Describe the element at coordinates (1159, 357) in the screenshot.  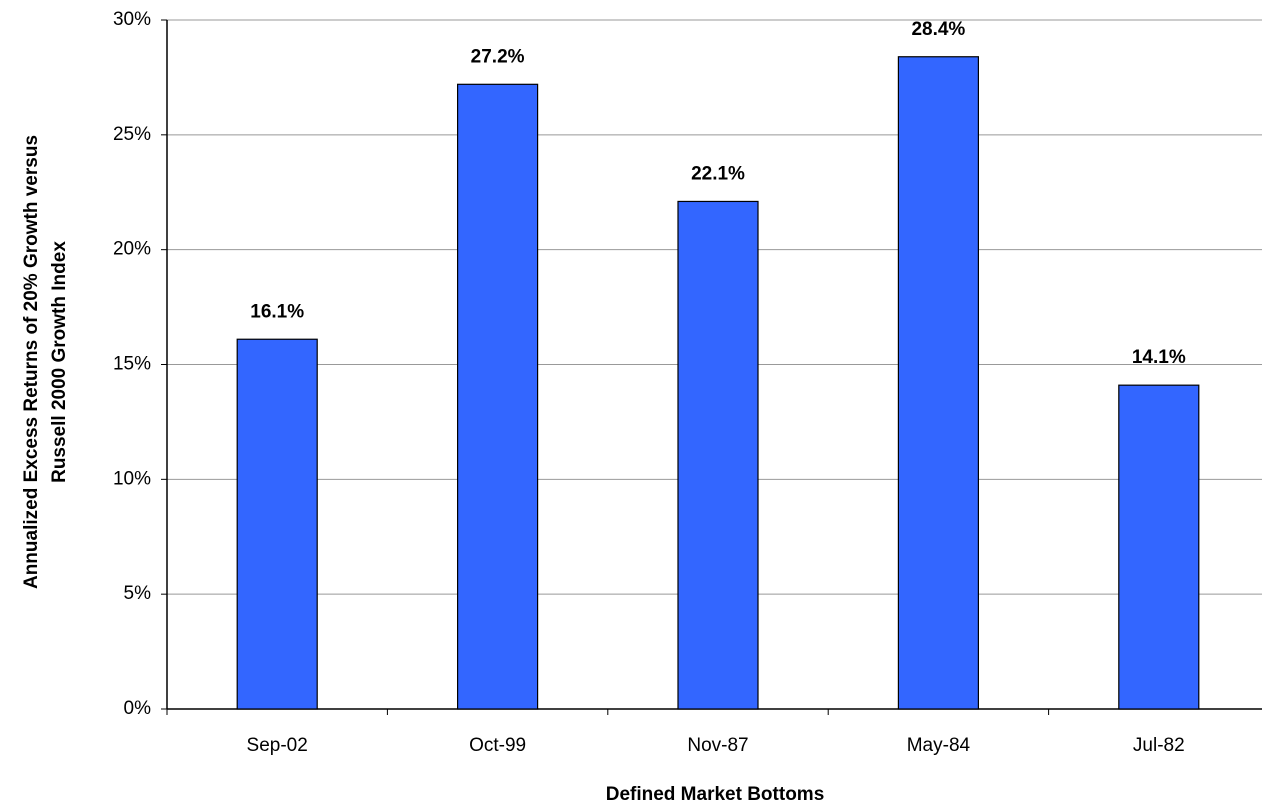
I see `data-label: 14.1%` at that location.